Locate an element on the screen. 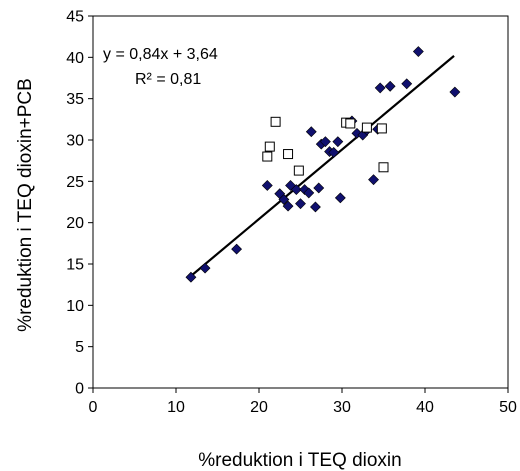  x-axis-title: %reduktion i TEQ dioxin is located at coordinates (299, 460).